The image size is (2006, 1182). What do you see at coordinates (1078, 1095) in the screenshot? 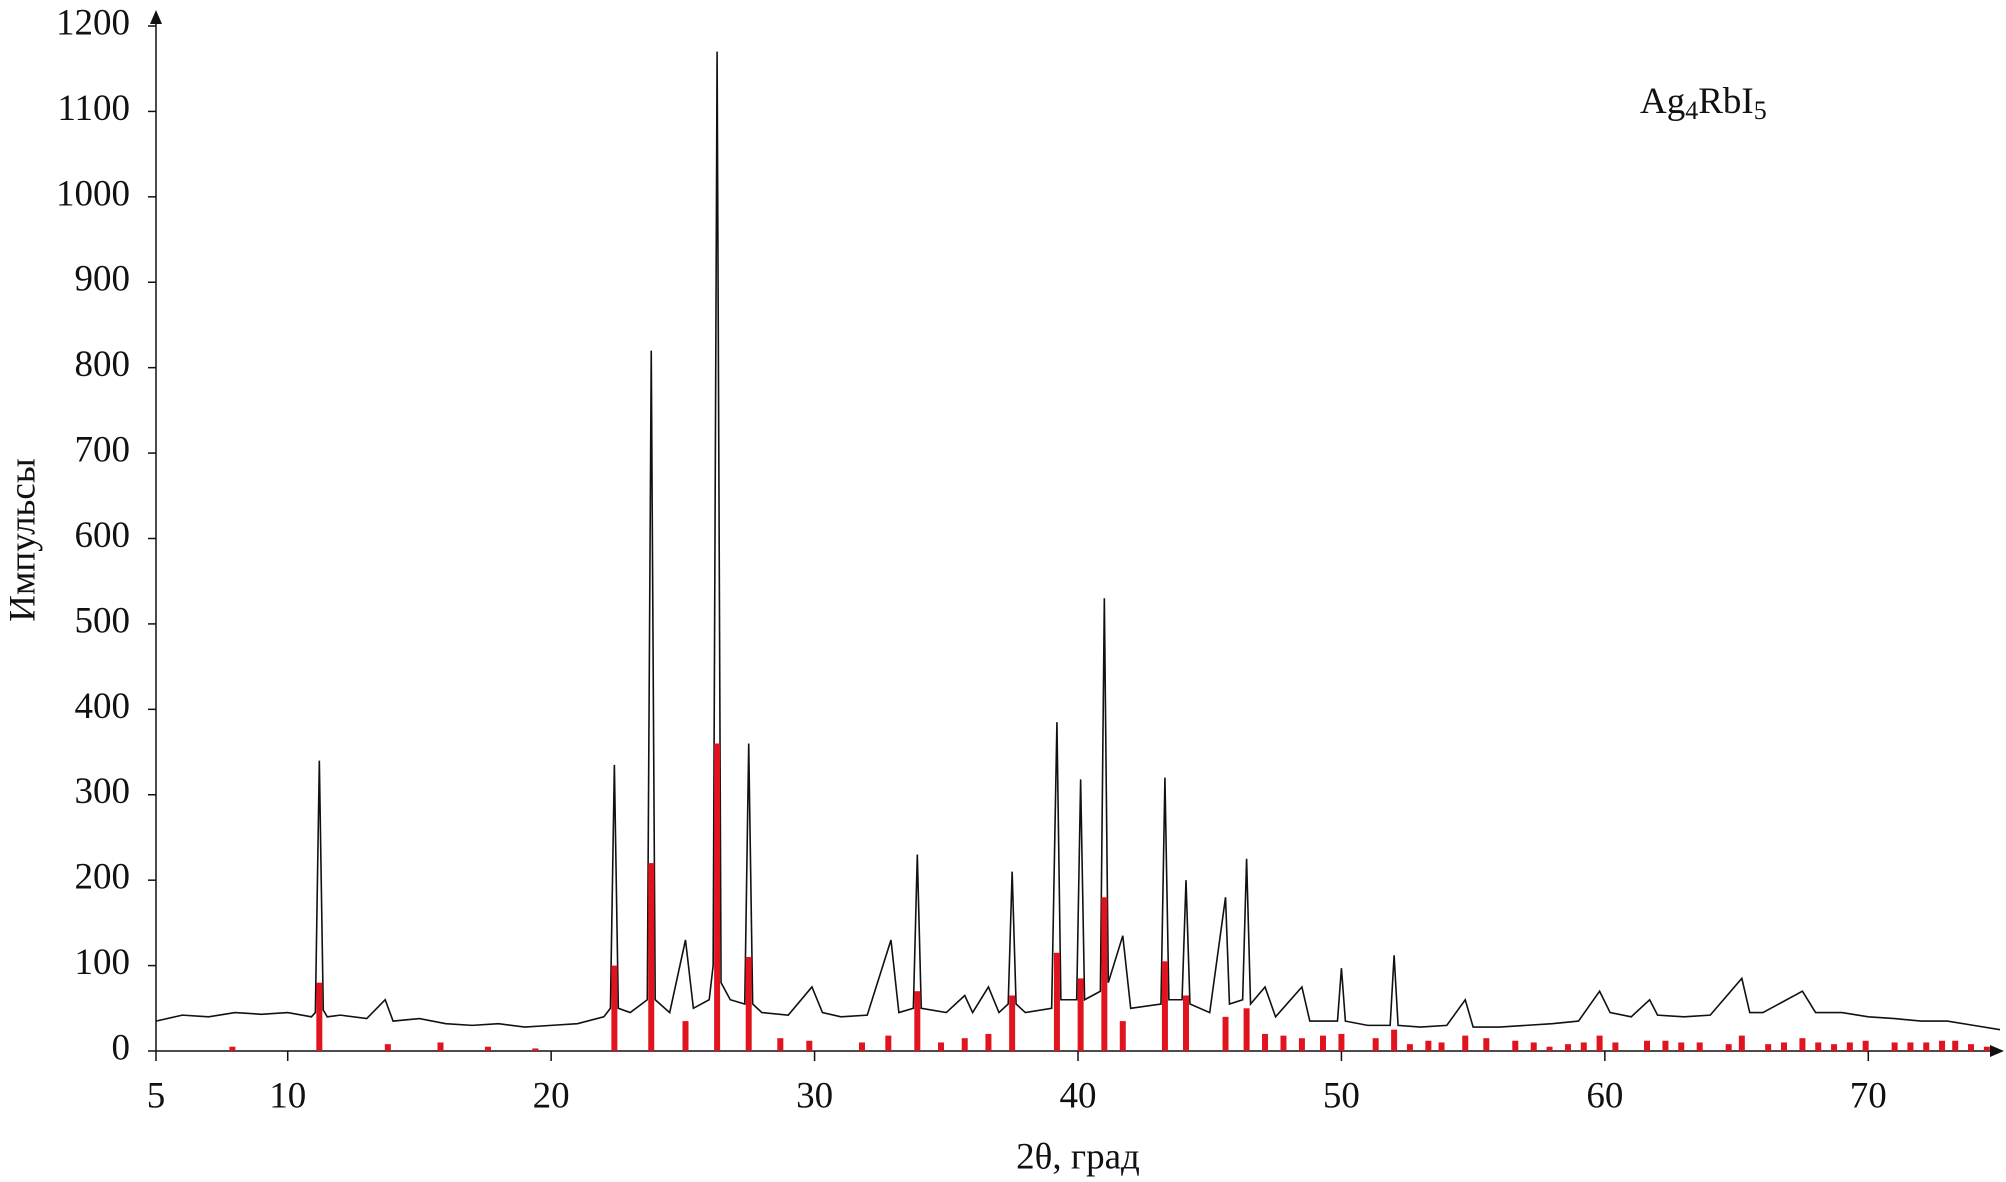
I see `x-tick-label: 40` at bounding box center [1078, 1095].